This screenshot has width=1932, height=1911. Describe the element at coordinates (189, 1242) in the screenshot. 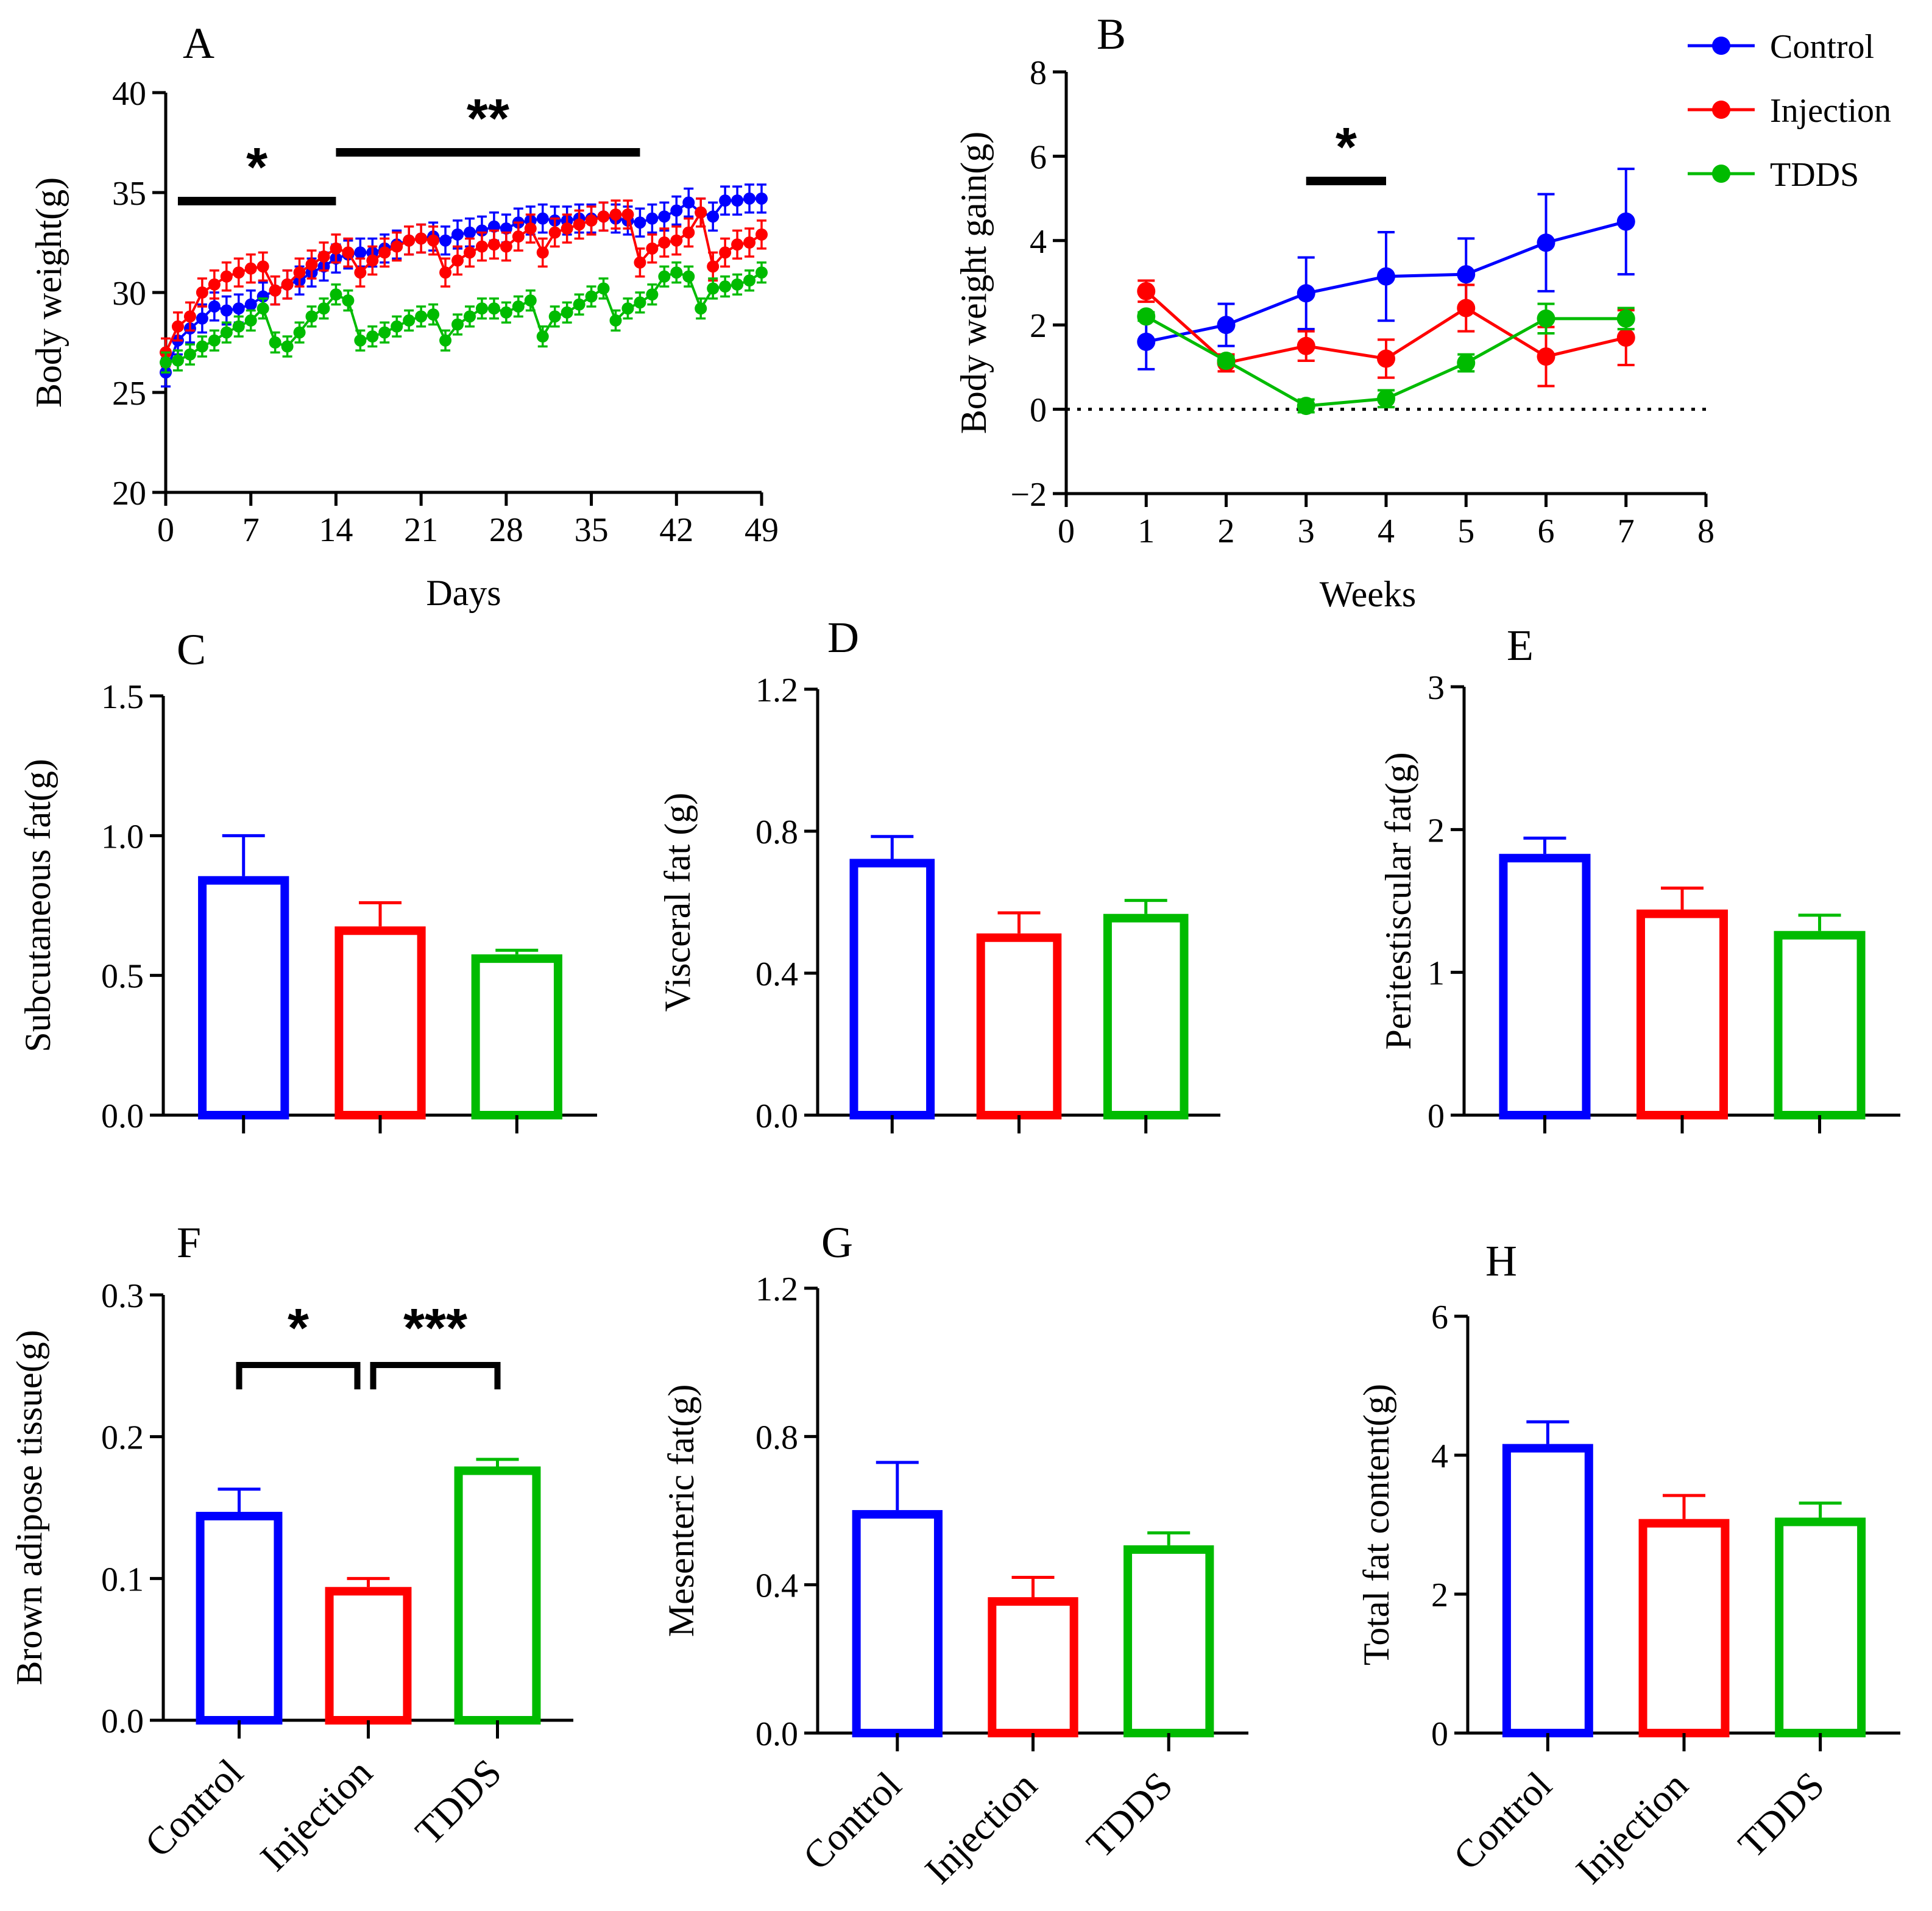

I see `panel-label: F` at that location.